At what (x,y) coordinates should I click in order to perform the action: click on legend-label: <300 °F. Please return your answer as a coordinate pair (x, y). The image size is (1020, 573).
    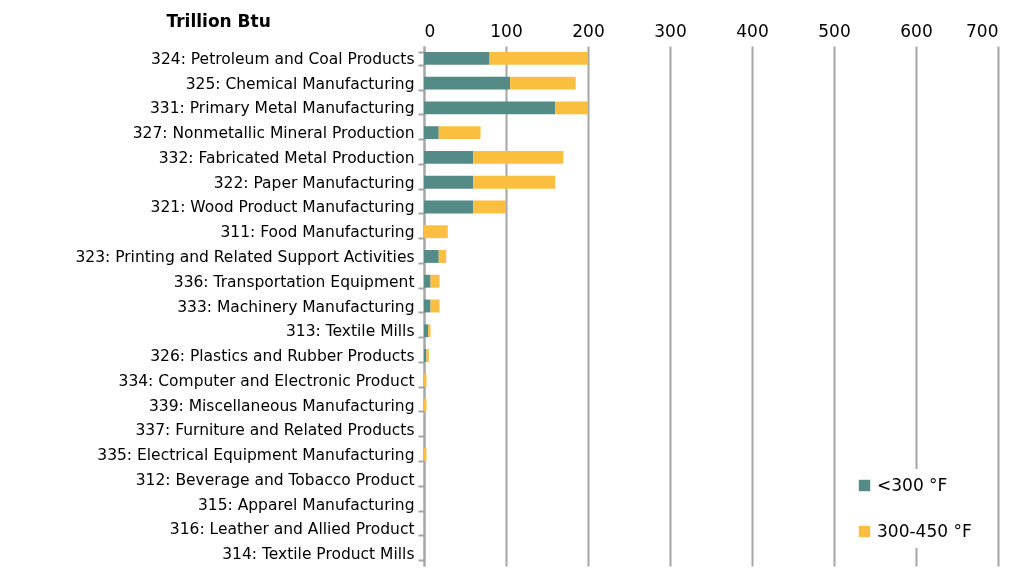
    Looking at the image, I should click on (912, 484).